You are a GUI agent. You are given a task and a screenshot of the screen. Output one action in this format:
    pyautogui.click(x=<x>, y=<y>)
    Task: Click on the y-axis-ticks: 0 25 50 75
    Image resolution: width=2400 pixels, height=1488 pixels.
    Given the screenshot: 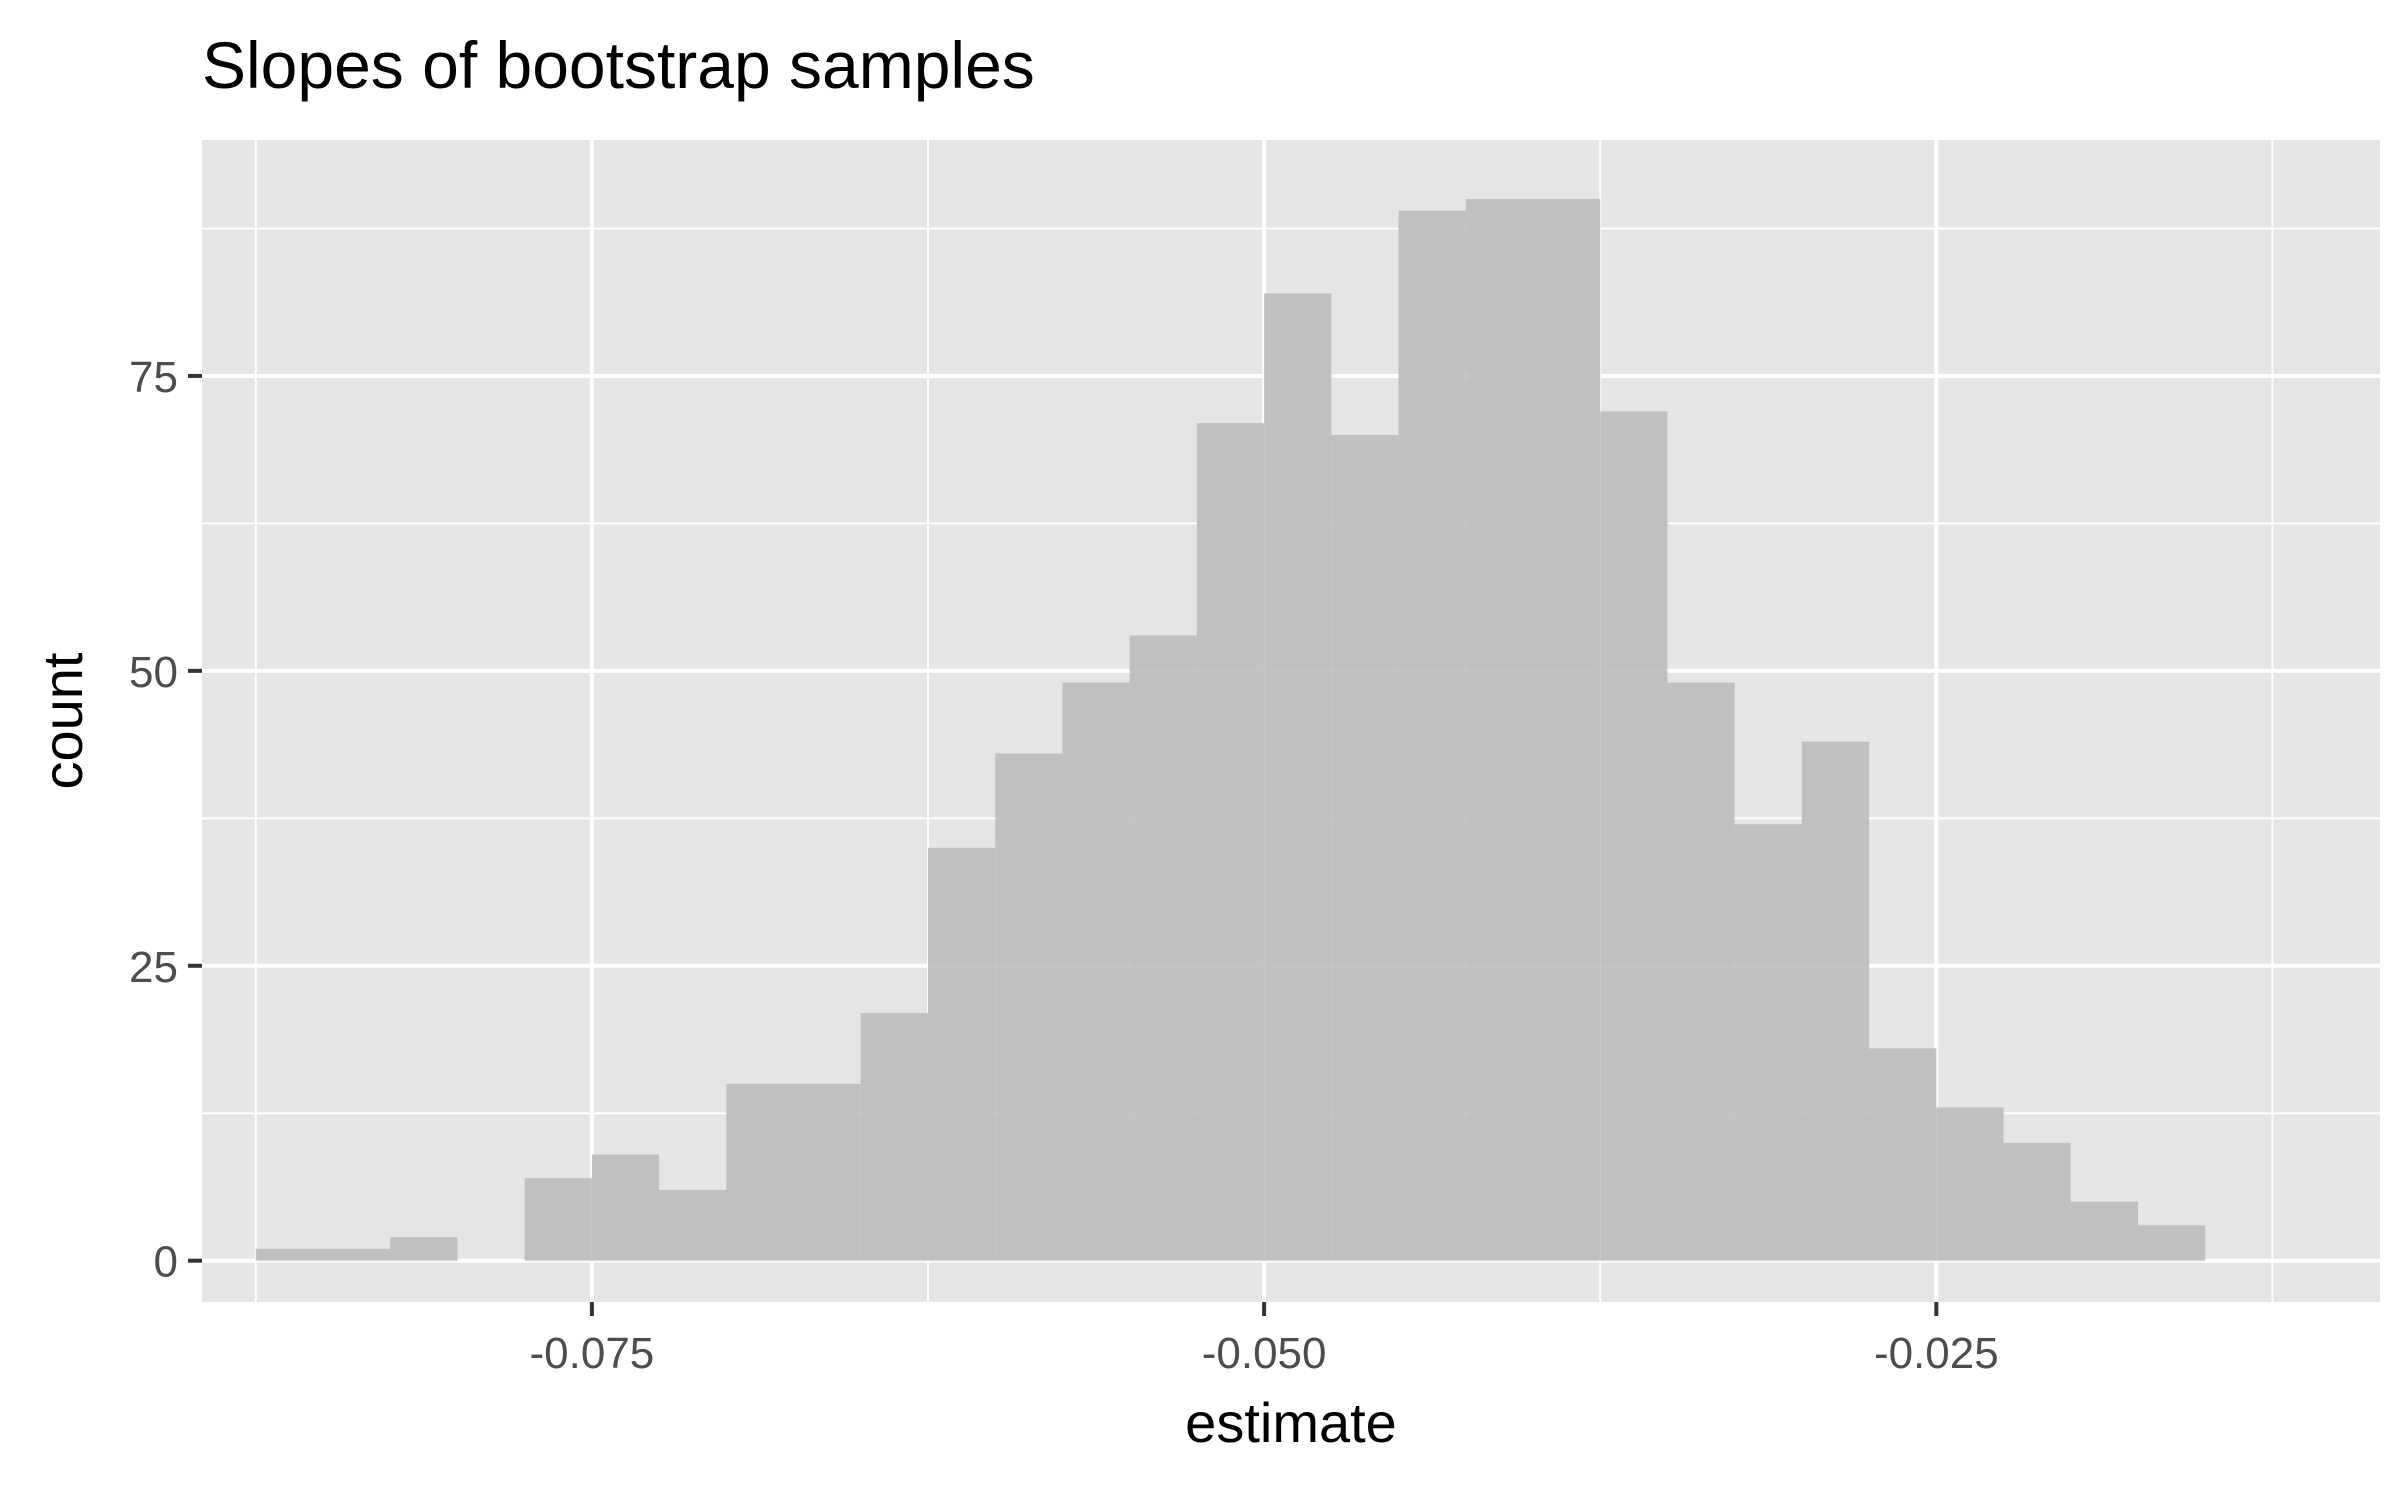 What is the action you would take?
    pyautogui.click(x=165, y=820)
    